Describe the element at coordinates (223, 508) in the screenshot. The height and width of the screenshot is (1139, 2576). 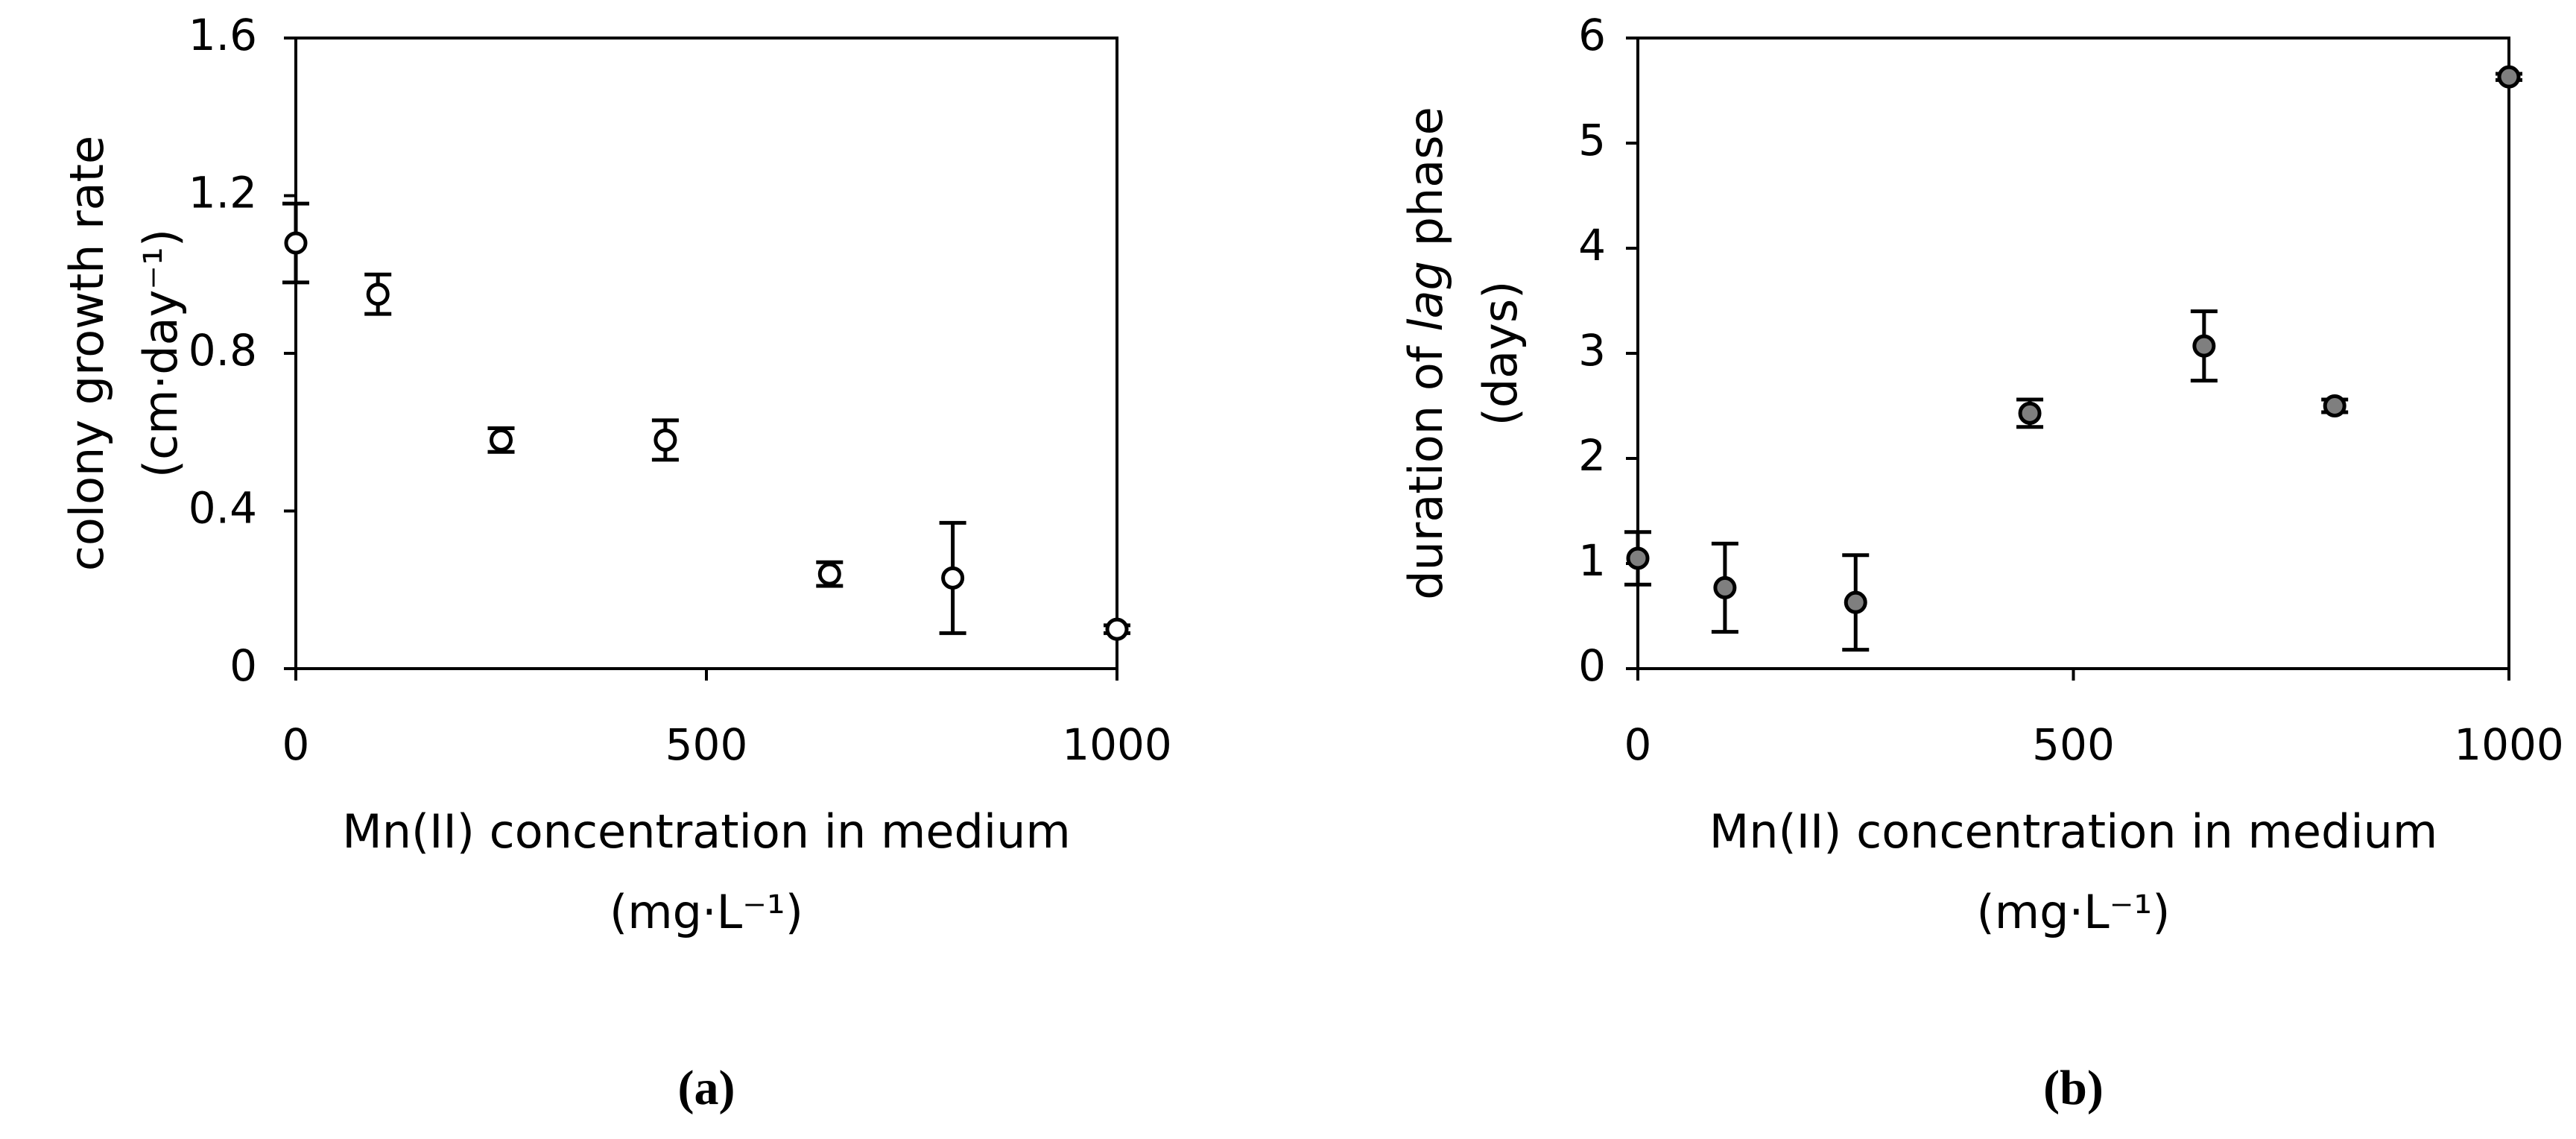
I see `y-tick-label: 0.4` at that location.